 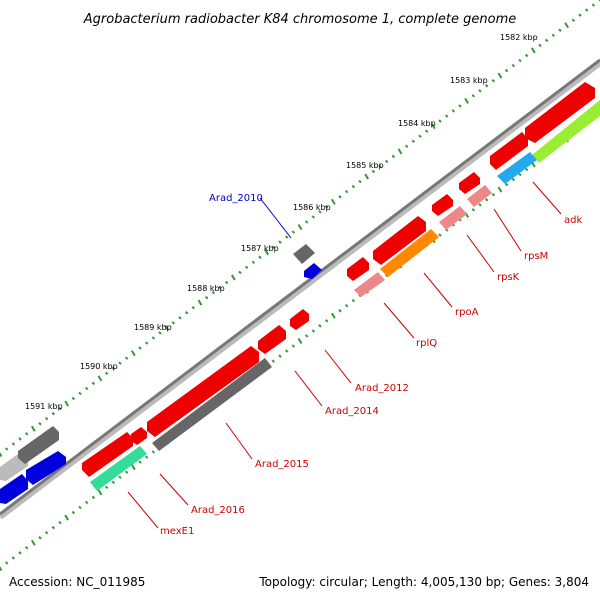 I want to click on gene-label-arad-2016: Arad_2016, so click(x=218, y=510).